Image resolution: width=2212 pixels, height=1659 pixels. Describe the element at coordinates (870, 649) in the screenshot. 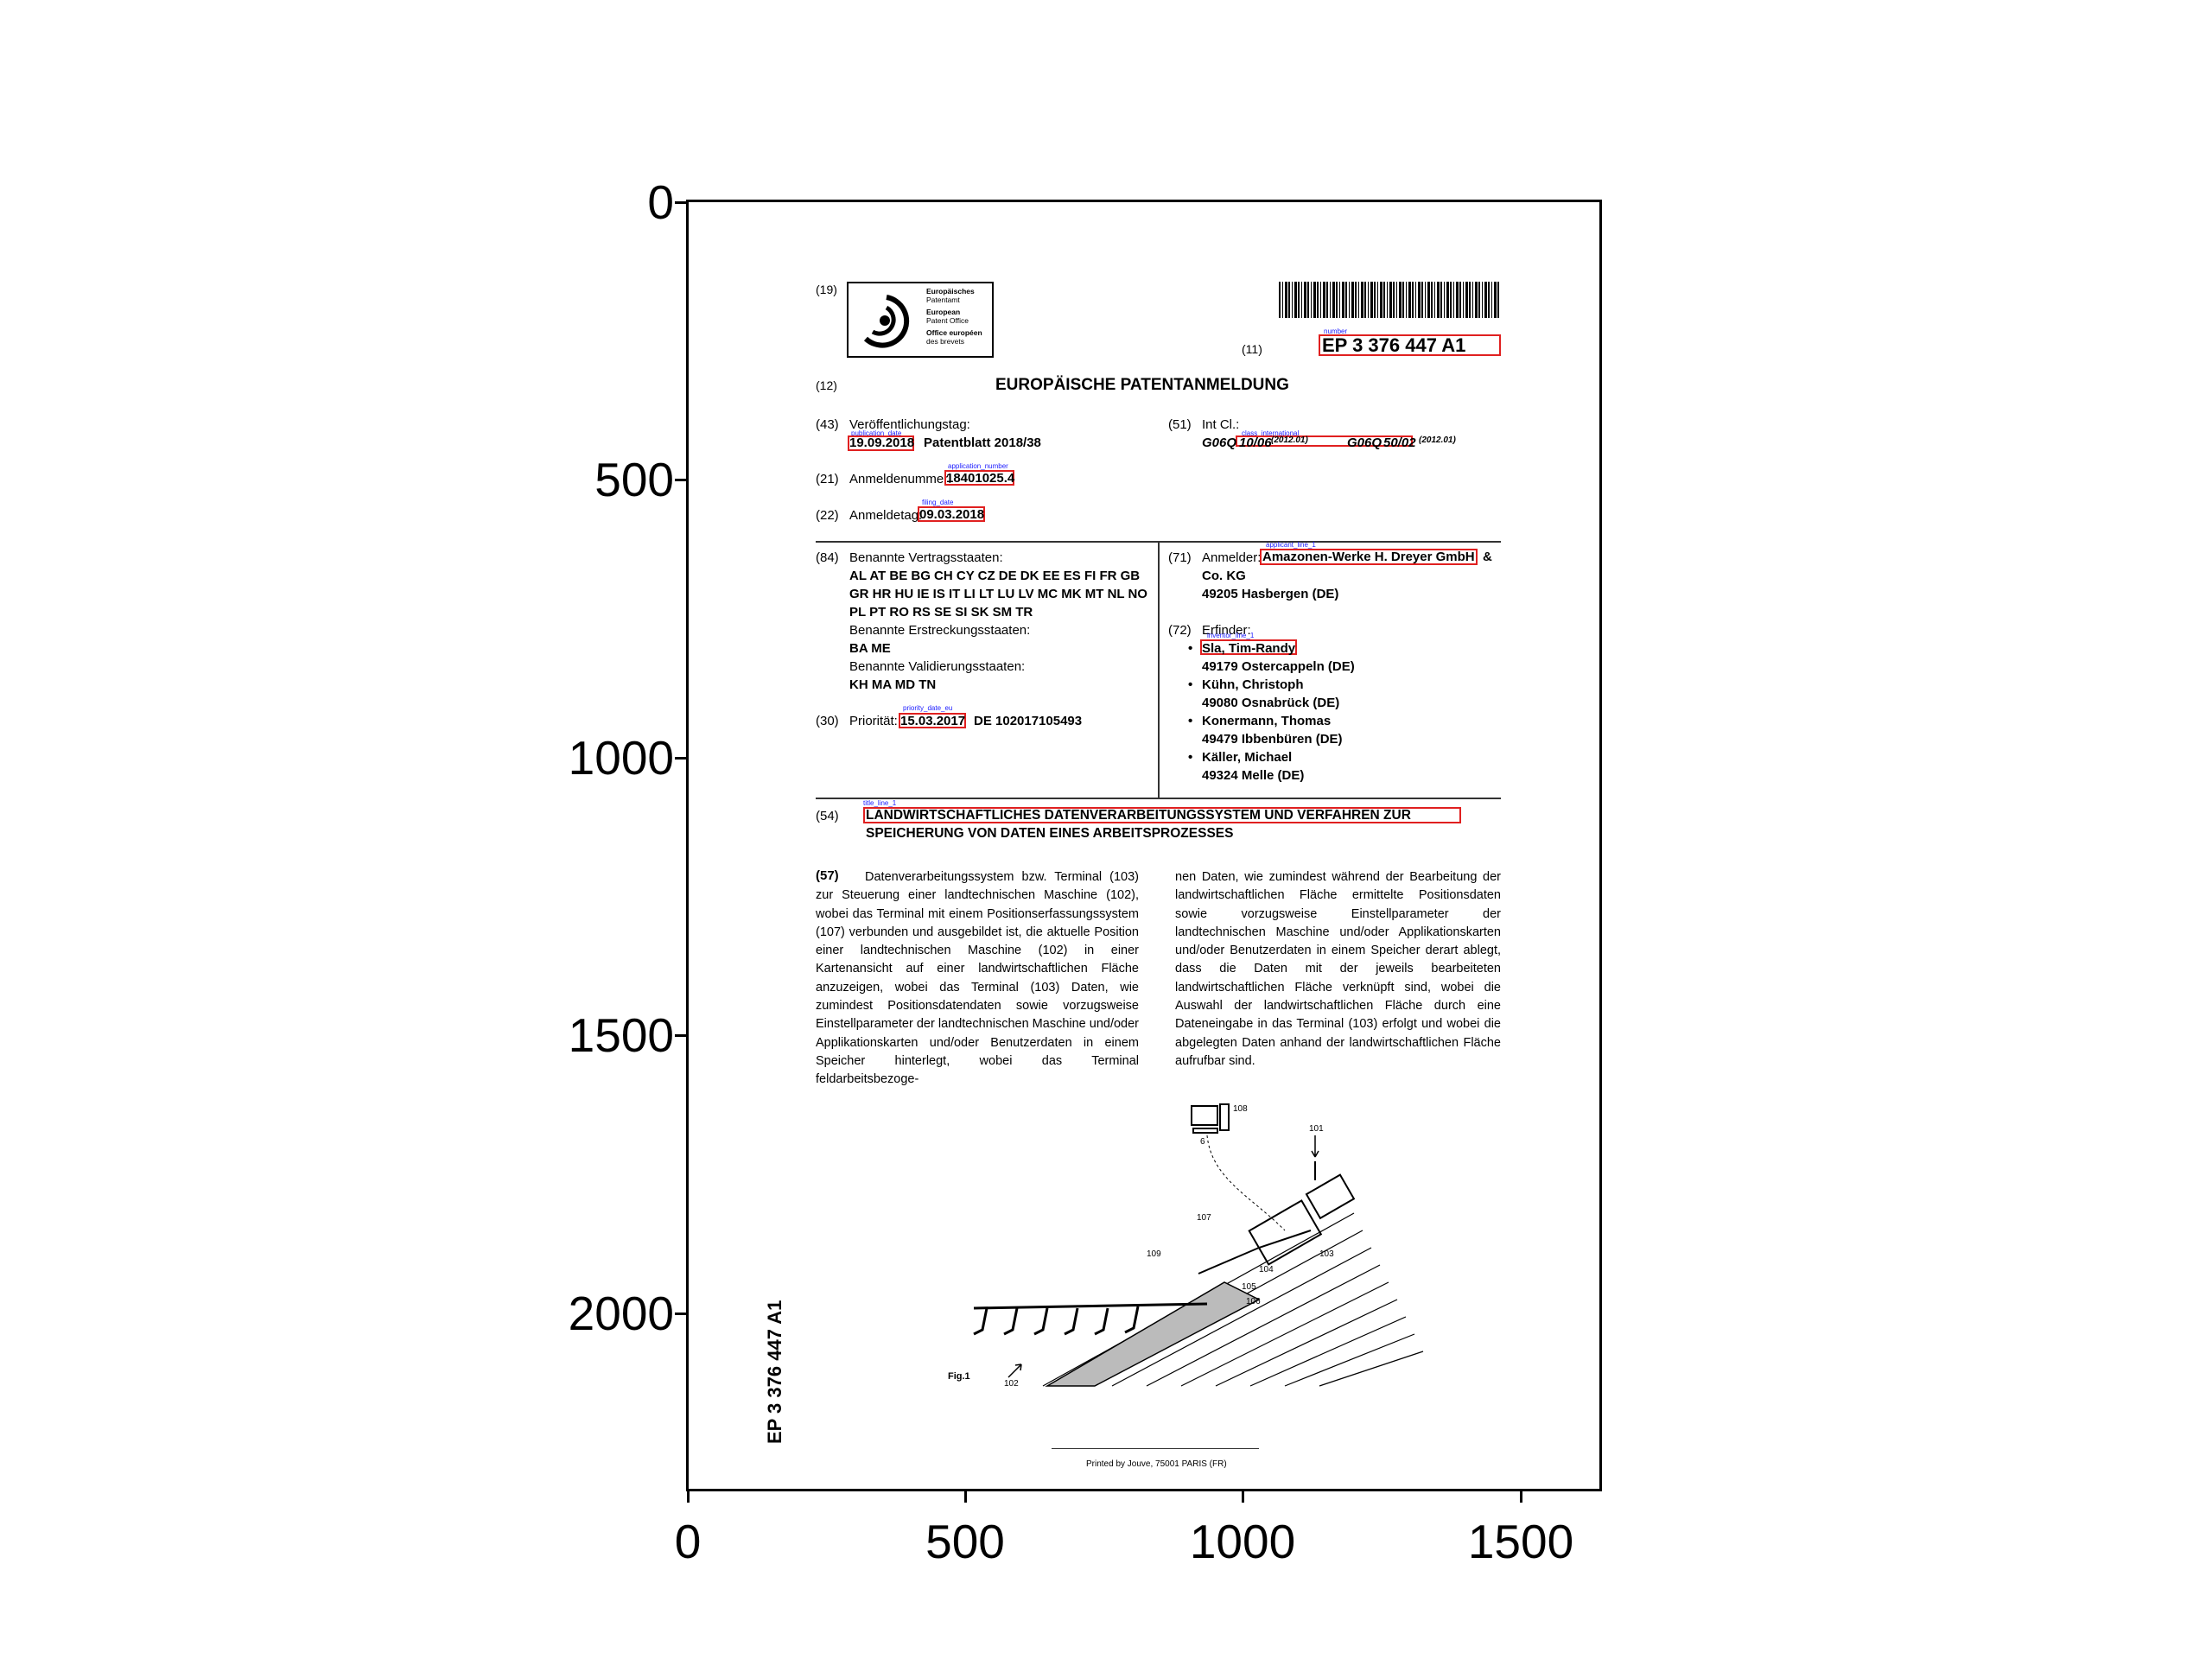

I see `extension-states: BA ME` at that location.